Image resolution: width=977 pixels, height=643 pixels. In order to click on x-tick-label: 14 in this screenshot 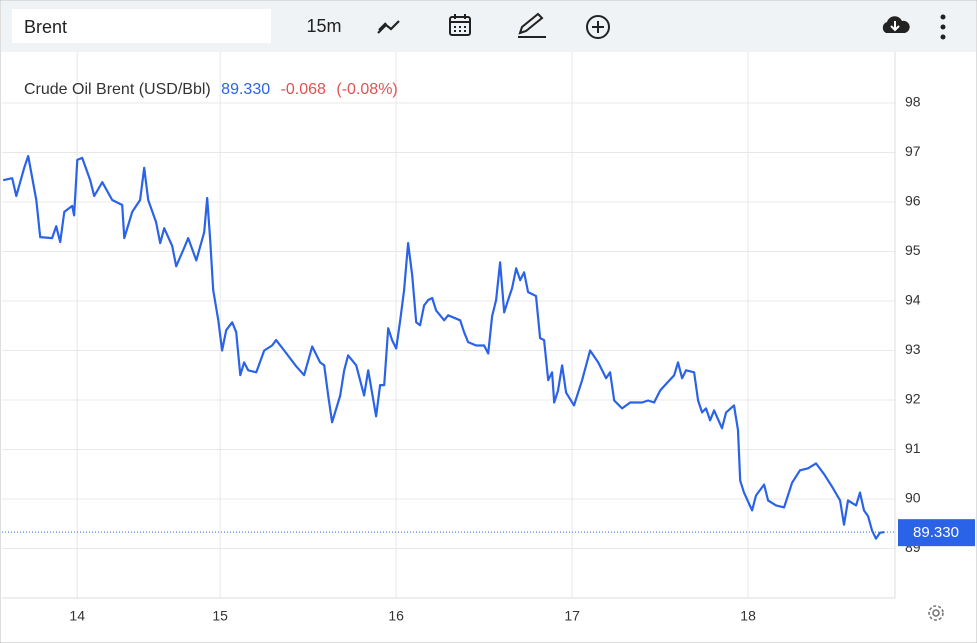, I will do `click(77, 616)`.